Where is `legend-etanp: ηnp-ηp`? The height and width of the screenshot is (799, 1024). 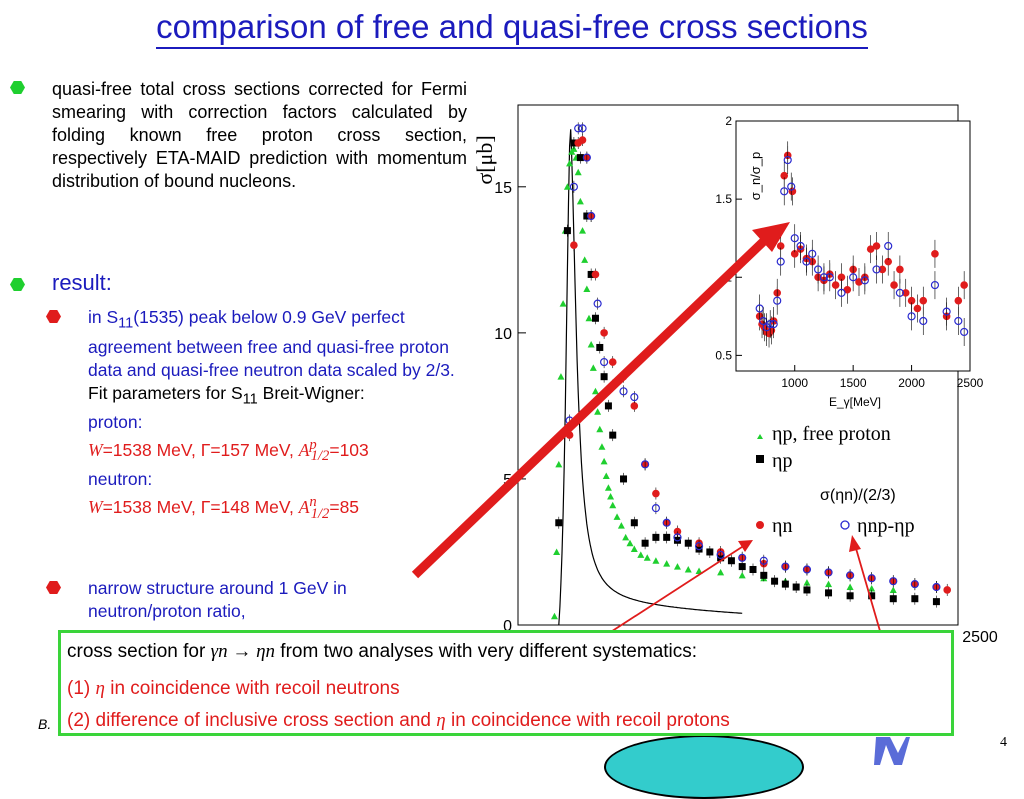
legend-etanp: ηnp-ηp is located at coordinates (886, 526).